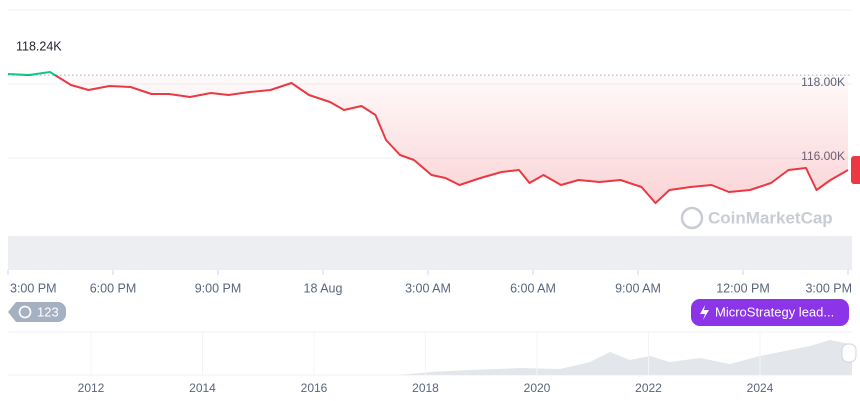 This screenshot has width=860, height=401. What do you see at coordinates (760, 388) in the screenshot?
I see `navigator-year: 2024` at bounding box center [760, 388].